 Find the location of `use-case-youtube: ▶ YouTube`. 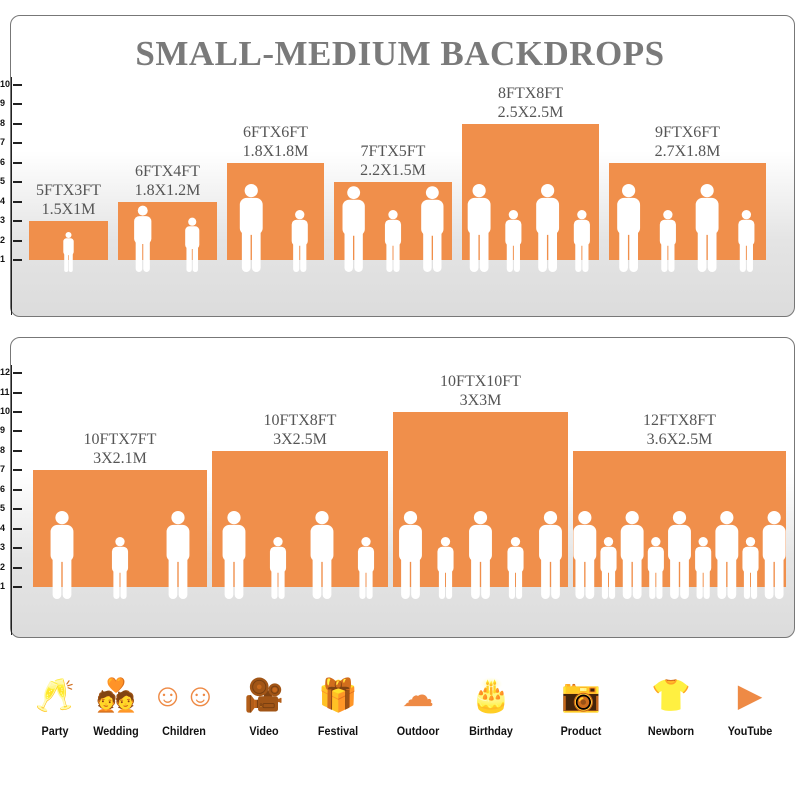

use-case-youtube: ▶ YouTube is located at coordinates (750, 704).